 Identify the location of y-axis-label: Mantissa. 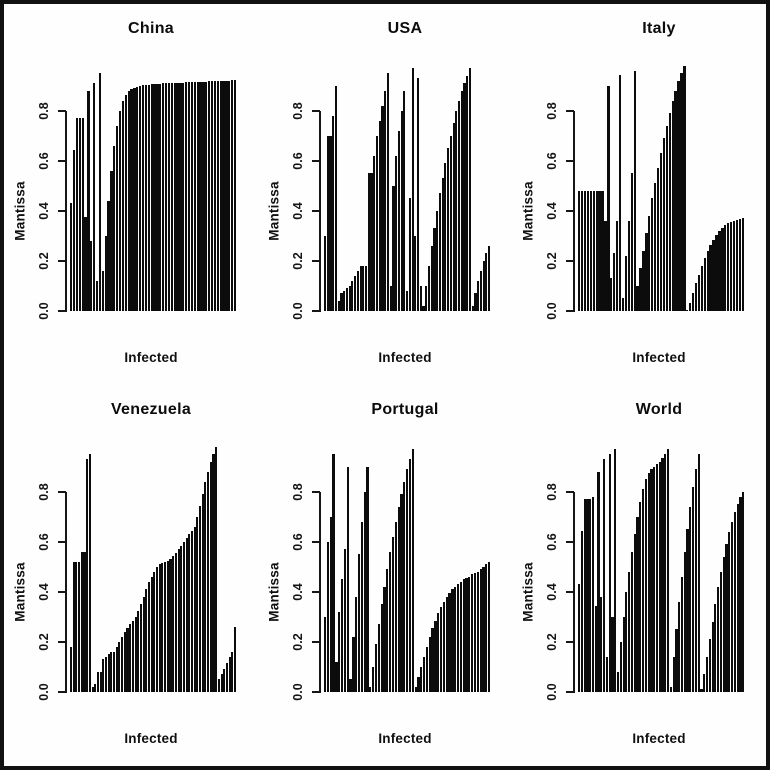
(20, 592).